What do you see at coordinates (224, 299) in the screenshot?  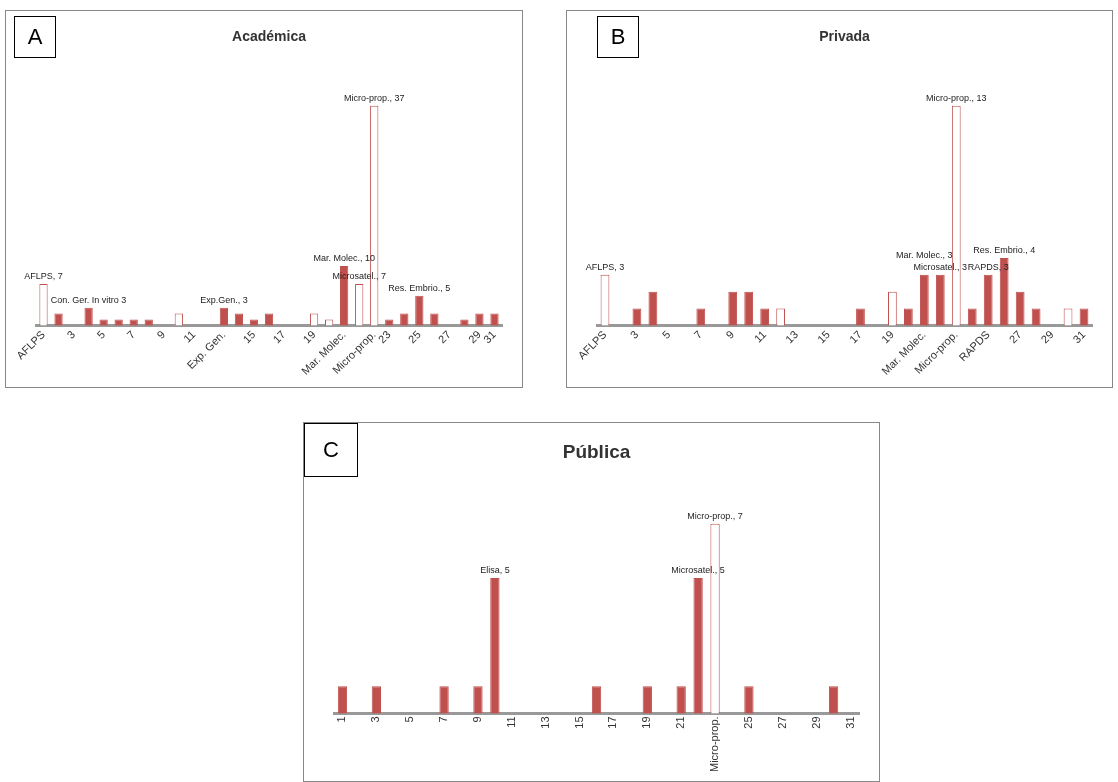 I see `data-label: Exp.Gen., 3` at bounding box center [224, 299].